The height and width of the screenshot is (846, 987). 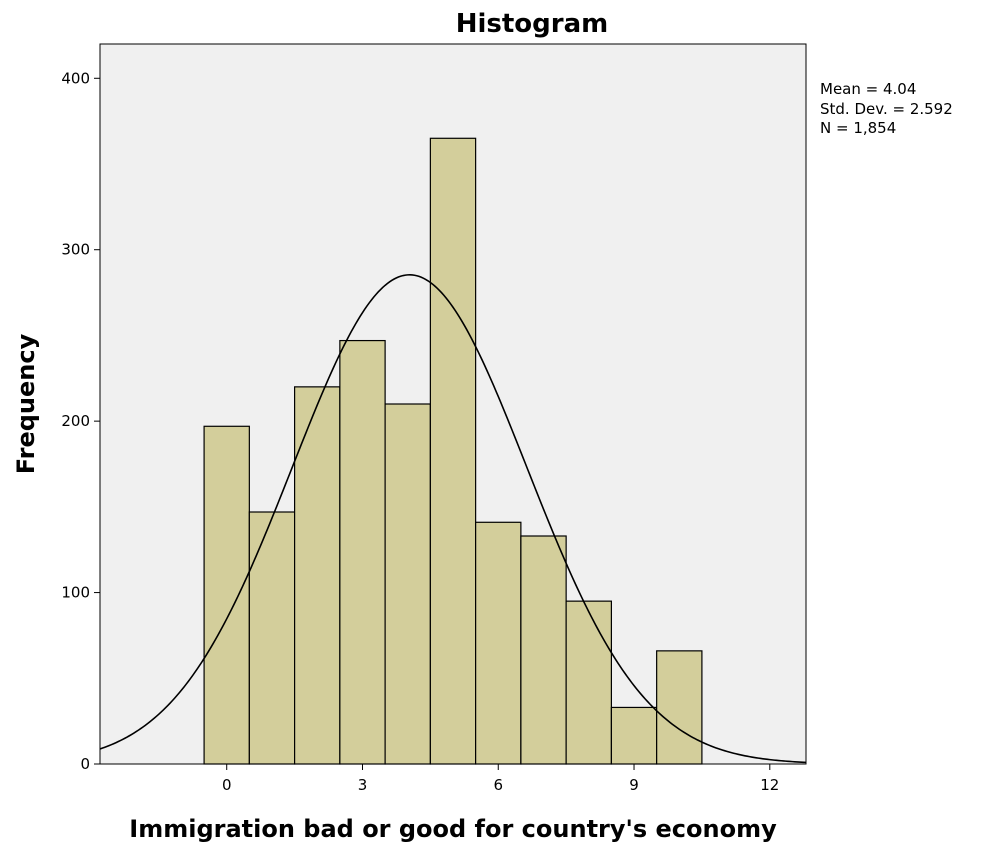 I want to click on x-tick-label: 9, so click(x=634, y=785).